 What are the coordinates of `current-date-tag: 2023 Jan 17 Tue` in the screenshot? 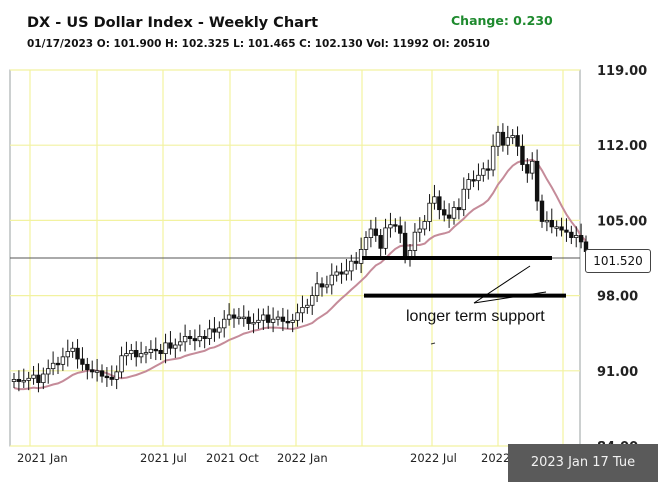 It's located at (583, 463).